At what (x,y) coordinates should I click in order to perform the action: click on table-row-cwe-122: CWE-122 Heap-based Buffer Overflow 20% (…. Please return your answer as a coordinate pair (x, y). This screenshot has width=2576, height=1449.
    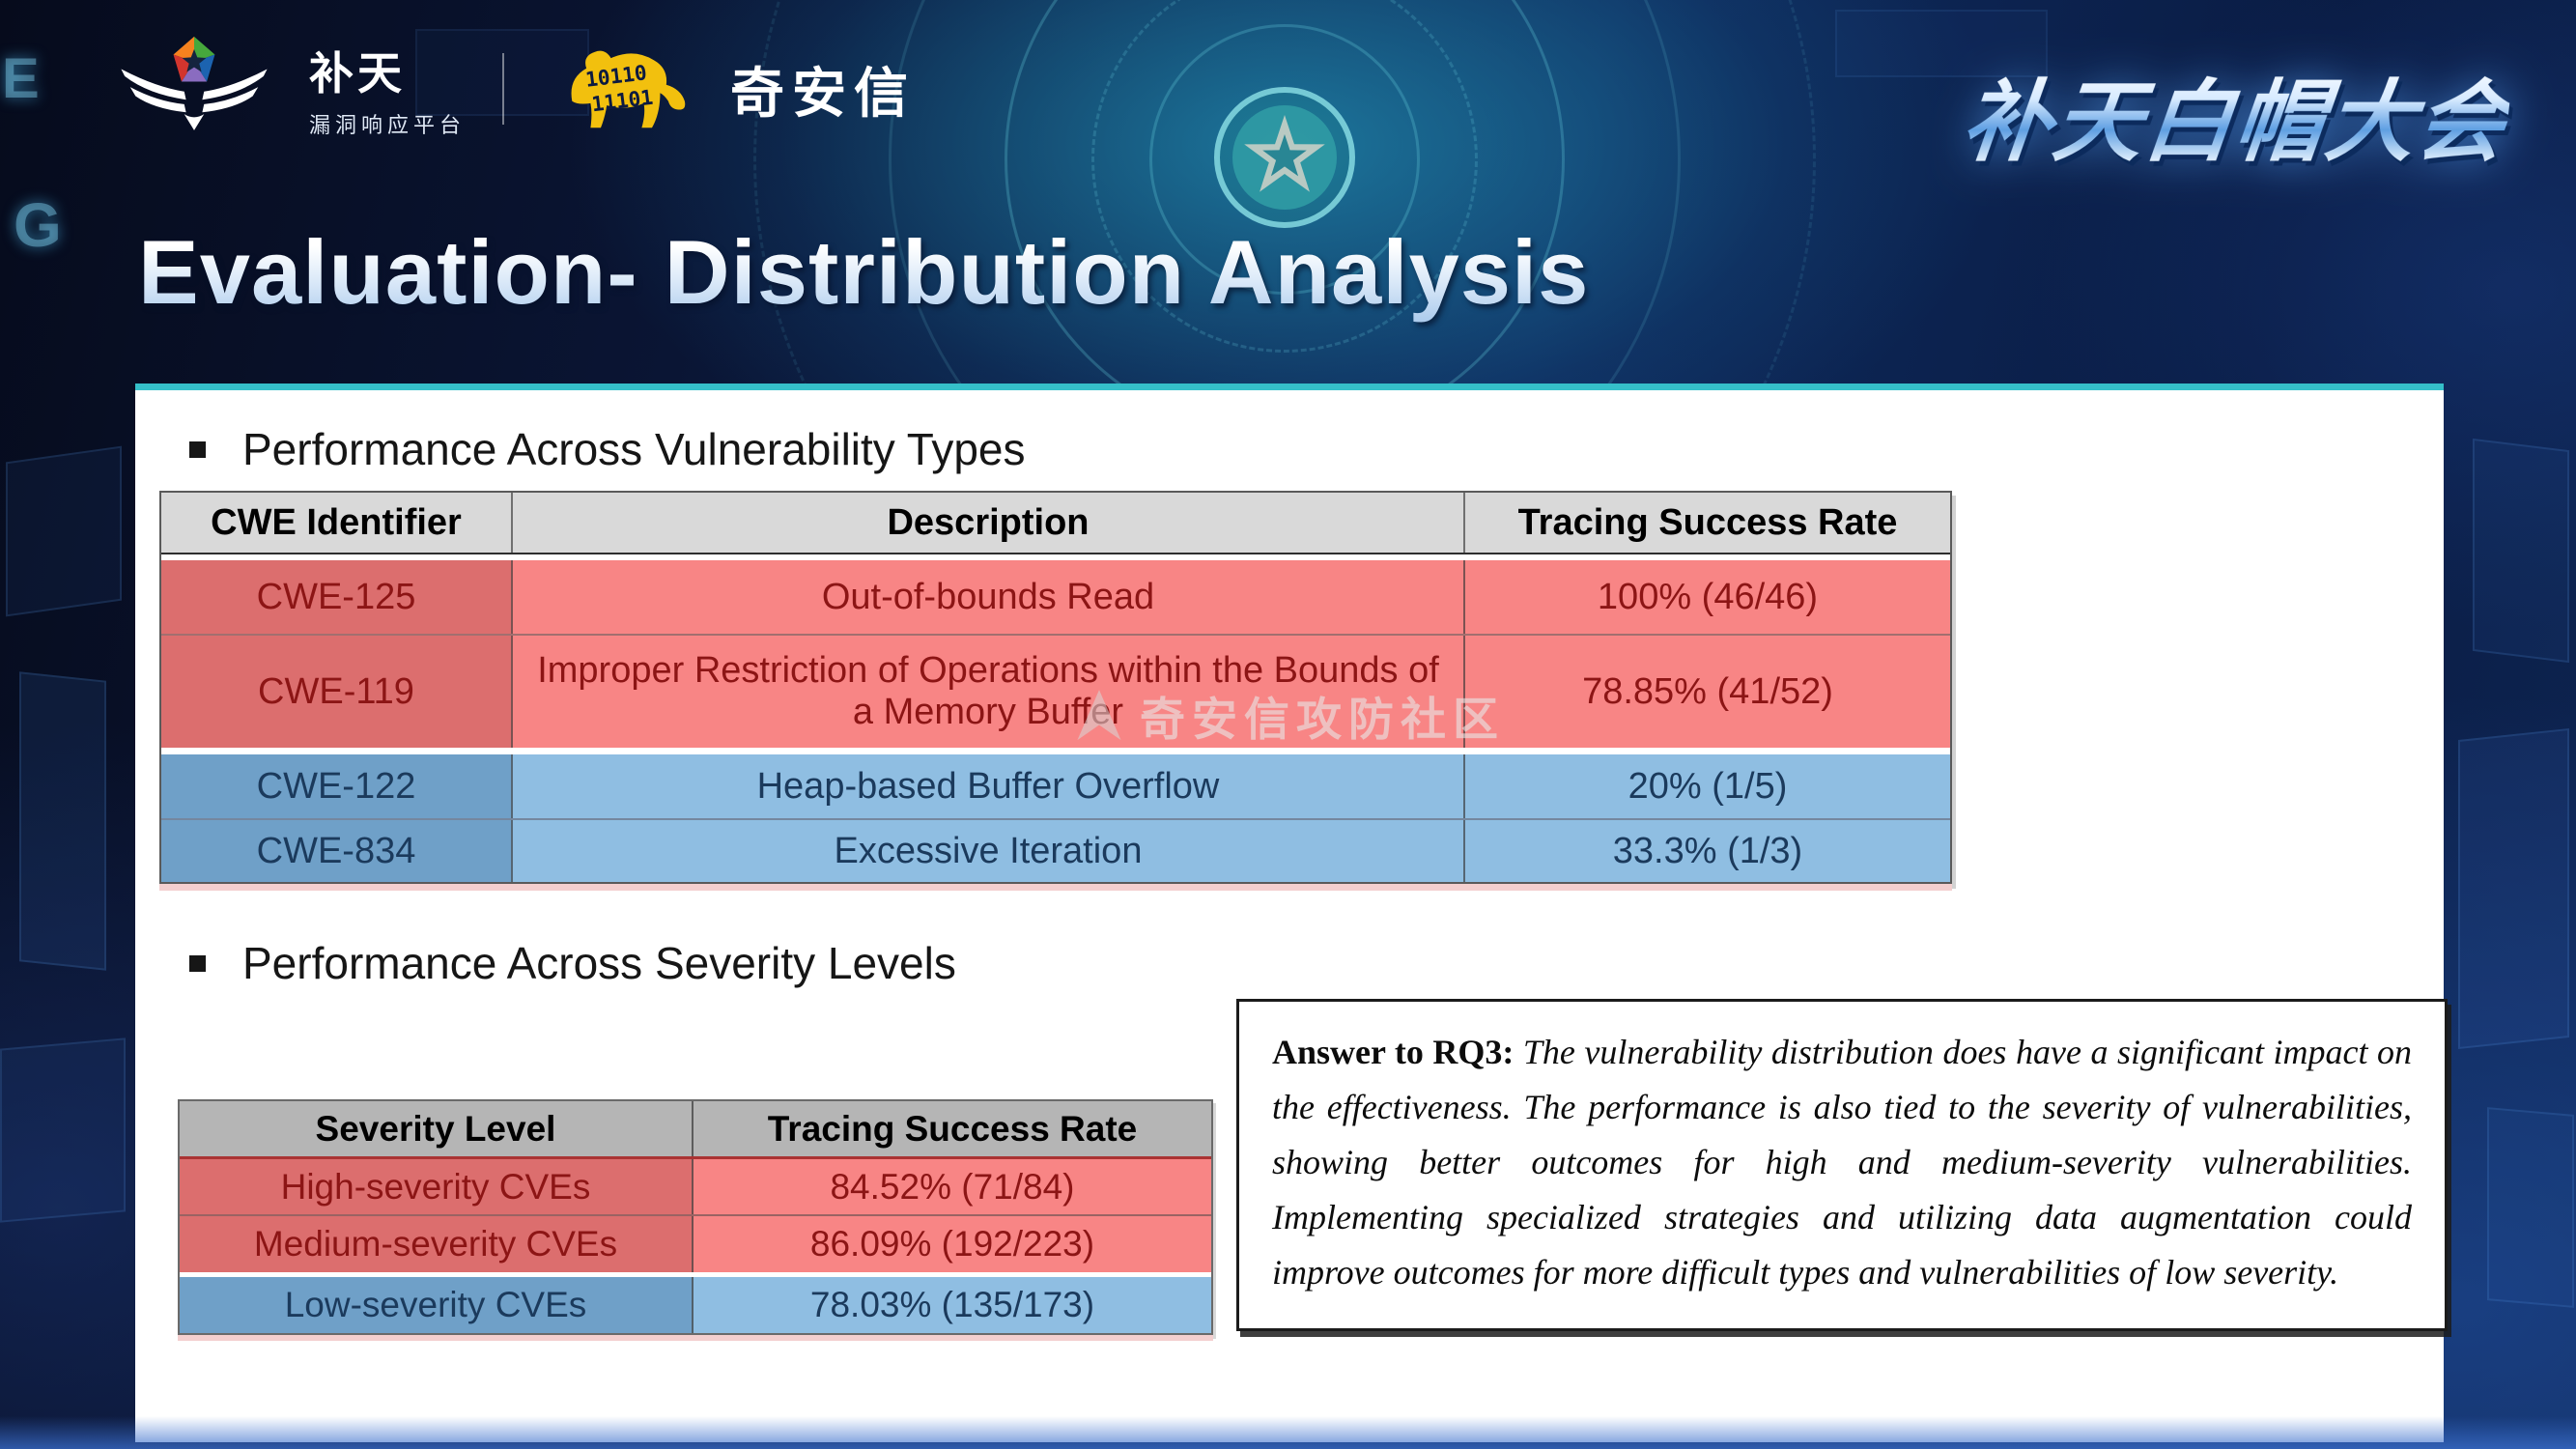
    Looking at the image, I should click on (1055, 786).